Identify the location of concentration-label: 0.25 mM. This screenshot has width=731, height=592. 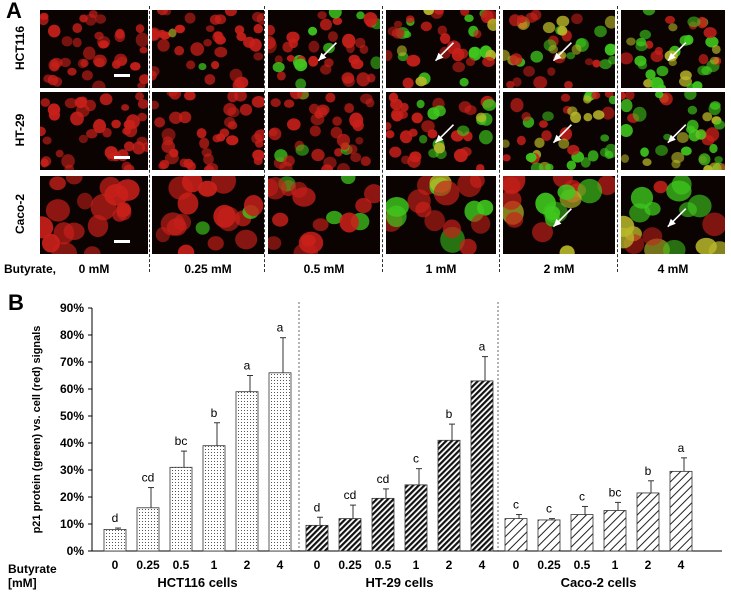
(208, 269).